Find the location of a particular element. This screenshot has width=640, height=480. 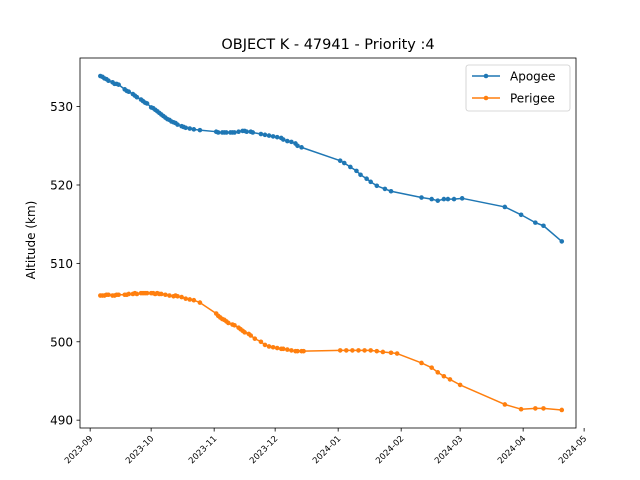

y-tick-label: 490 is located at coordinates (61, 421).